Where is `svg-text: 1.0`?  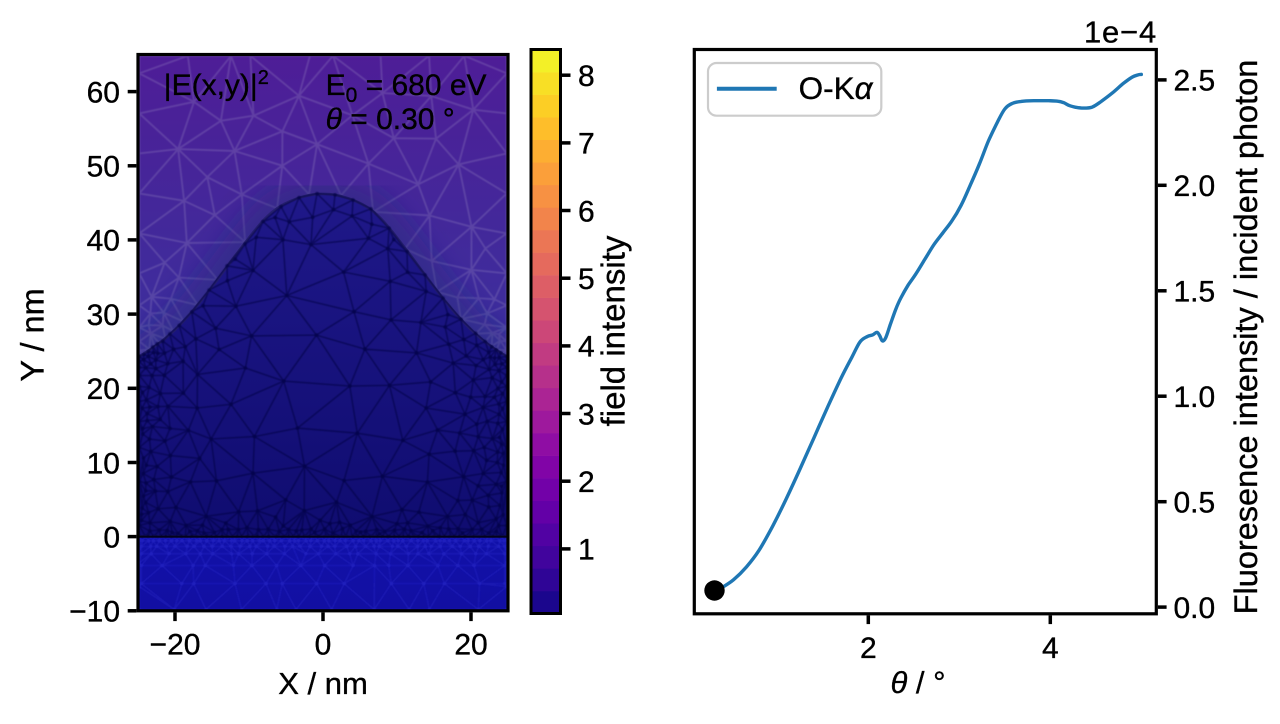 svg-text: 1.0 is located at coordinates (1195, 397).